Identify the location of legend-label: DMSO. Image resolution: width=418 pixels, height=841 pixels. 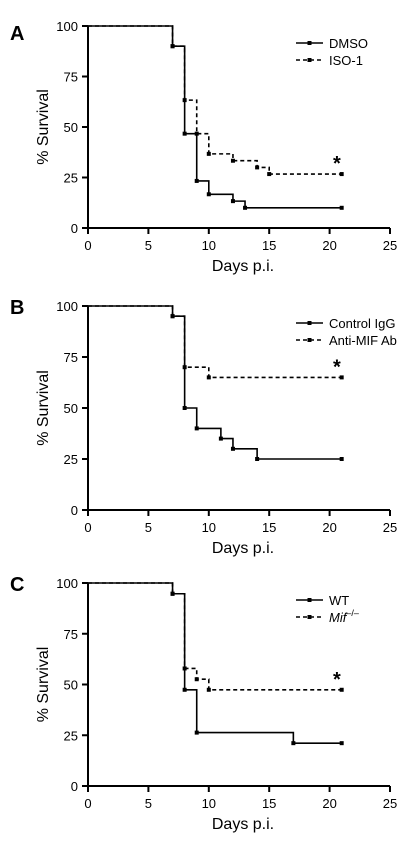
(348, 43).